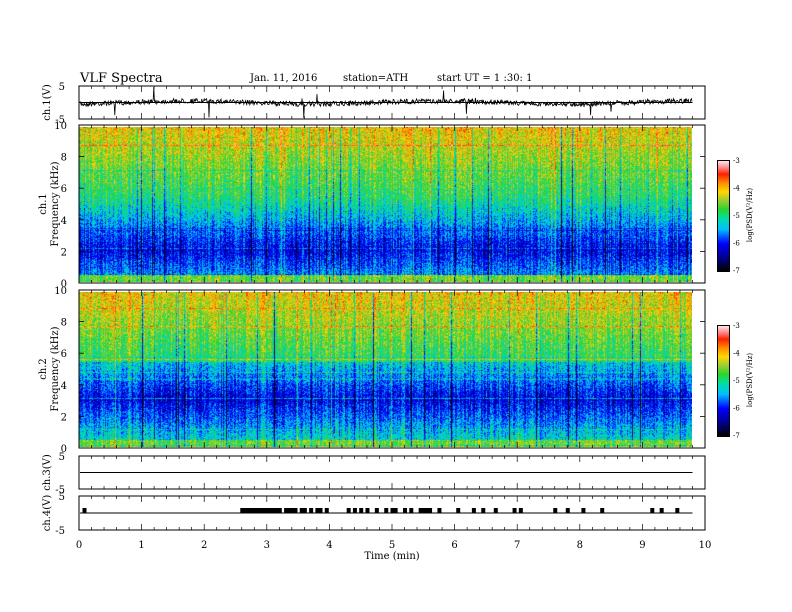 The height and width of the screenshot is (612, 792). What do you see at coordinates (47, 472) in the screenshot?
I see `y-axis-label: ch.3(V)` at bounding box center [47, 472].